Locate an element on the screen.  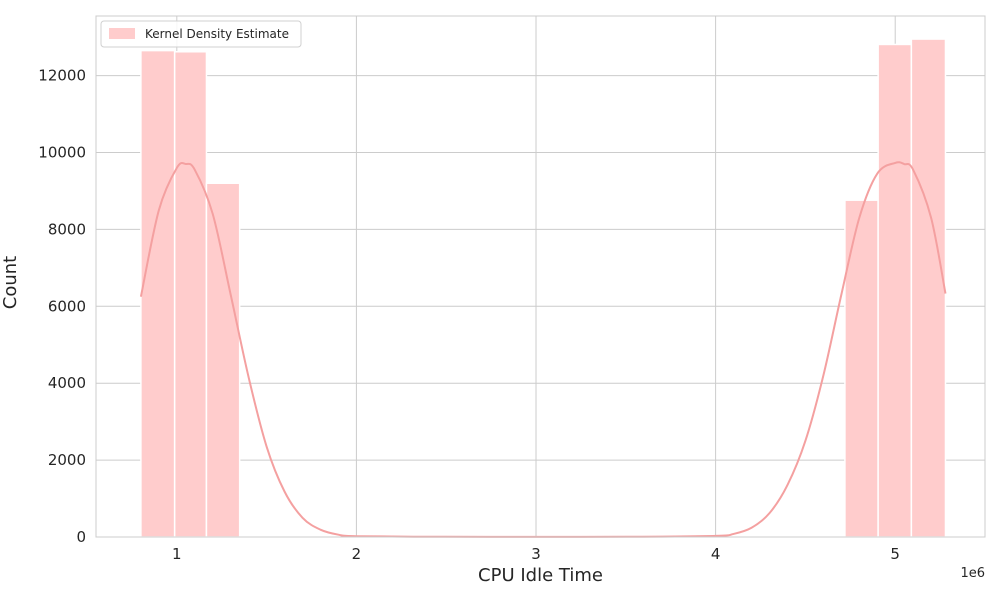
legend-box is located at coordinates (201, 34).